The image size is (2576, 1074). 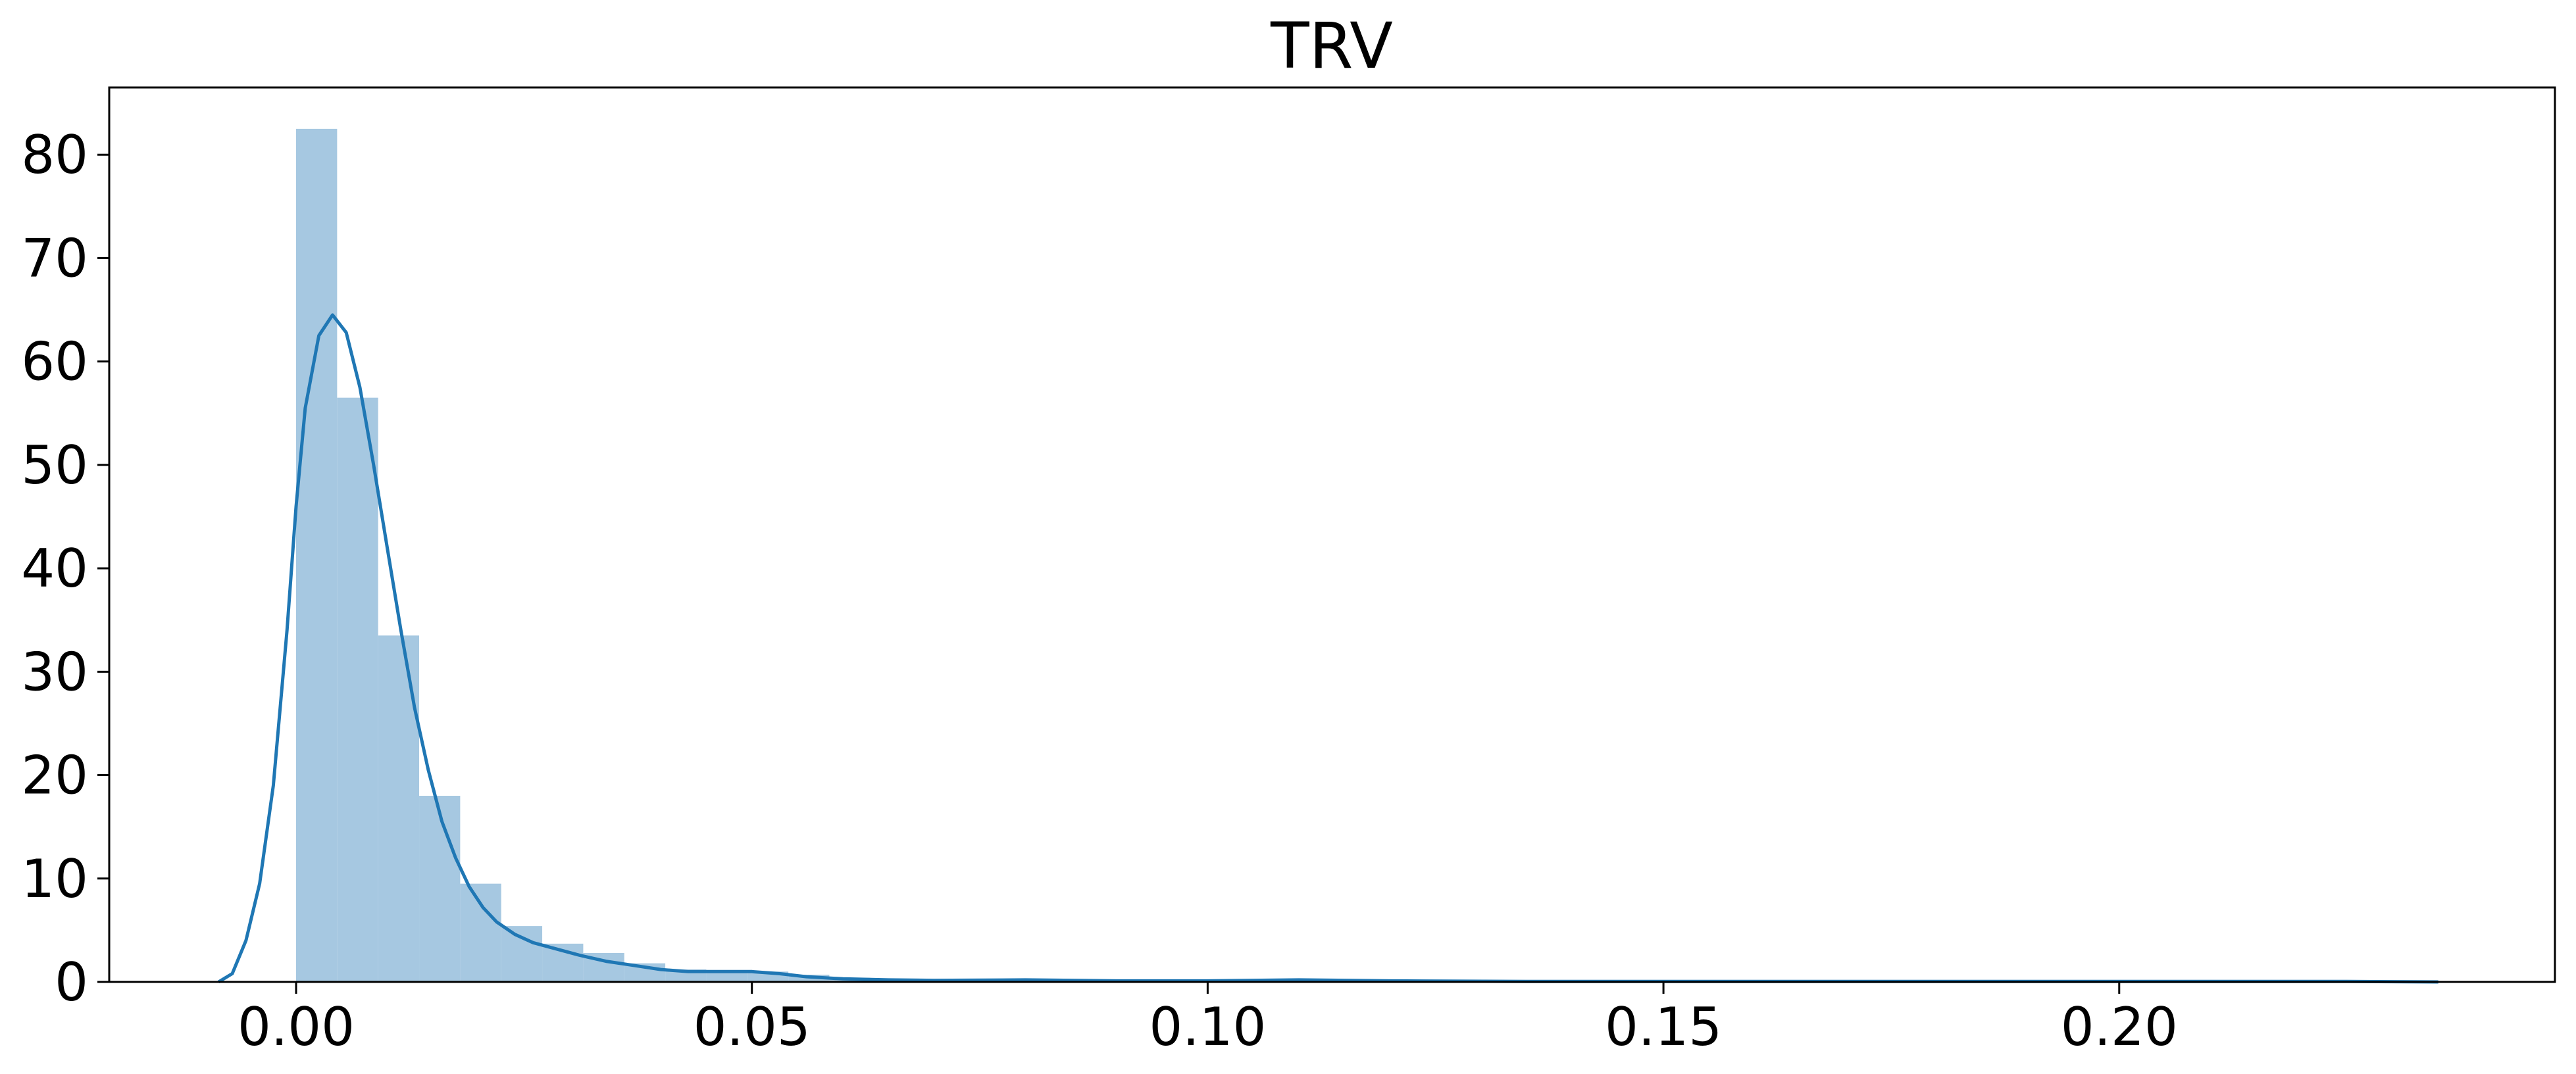 What do you see at coordinates (2119, 1027) in the screenshot?
I see `x-tick-label-4: 0.20` at bounding box center [2119, 1027].